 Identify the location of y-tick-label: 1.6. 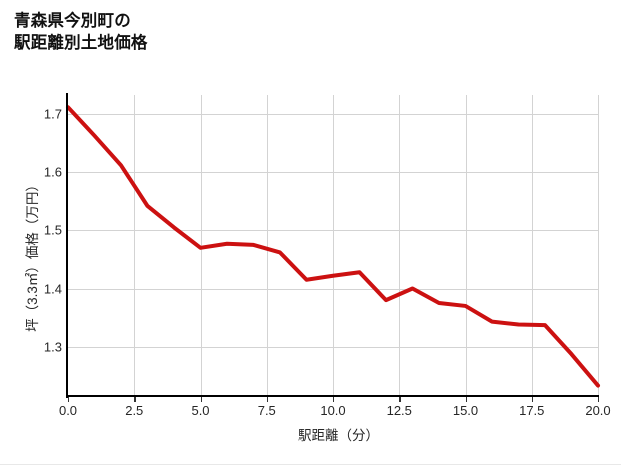
(52, 172).